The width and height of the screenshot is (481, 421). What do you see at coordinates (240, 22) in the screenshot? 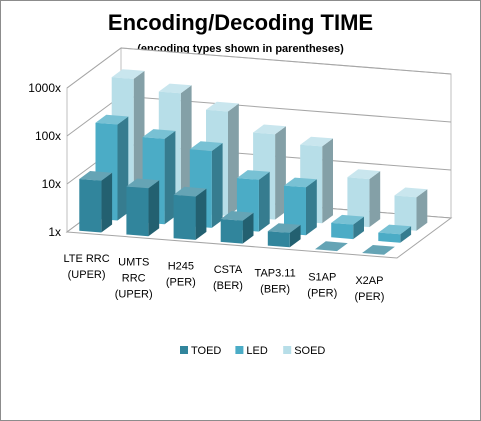
I see `chart-title: Encoding/Decoding TIME` at bounding box center [240, 22].